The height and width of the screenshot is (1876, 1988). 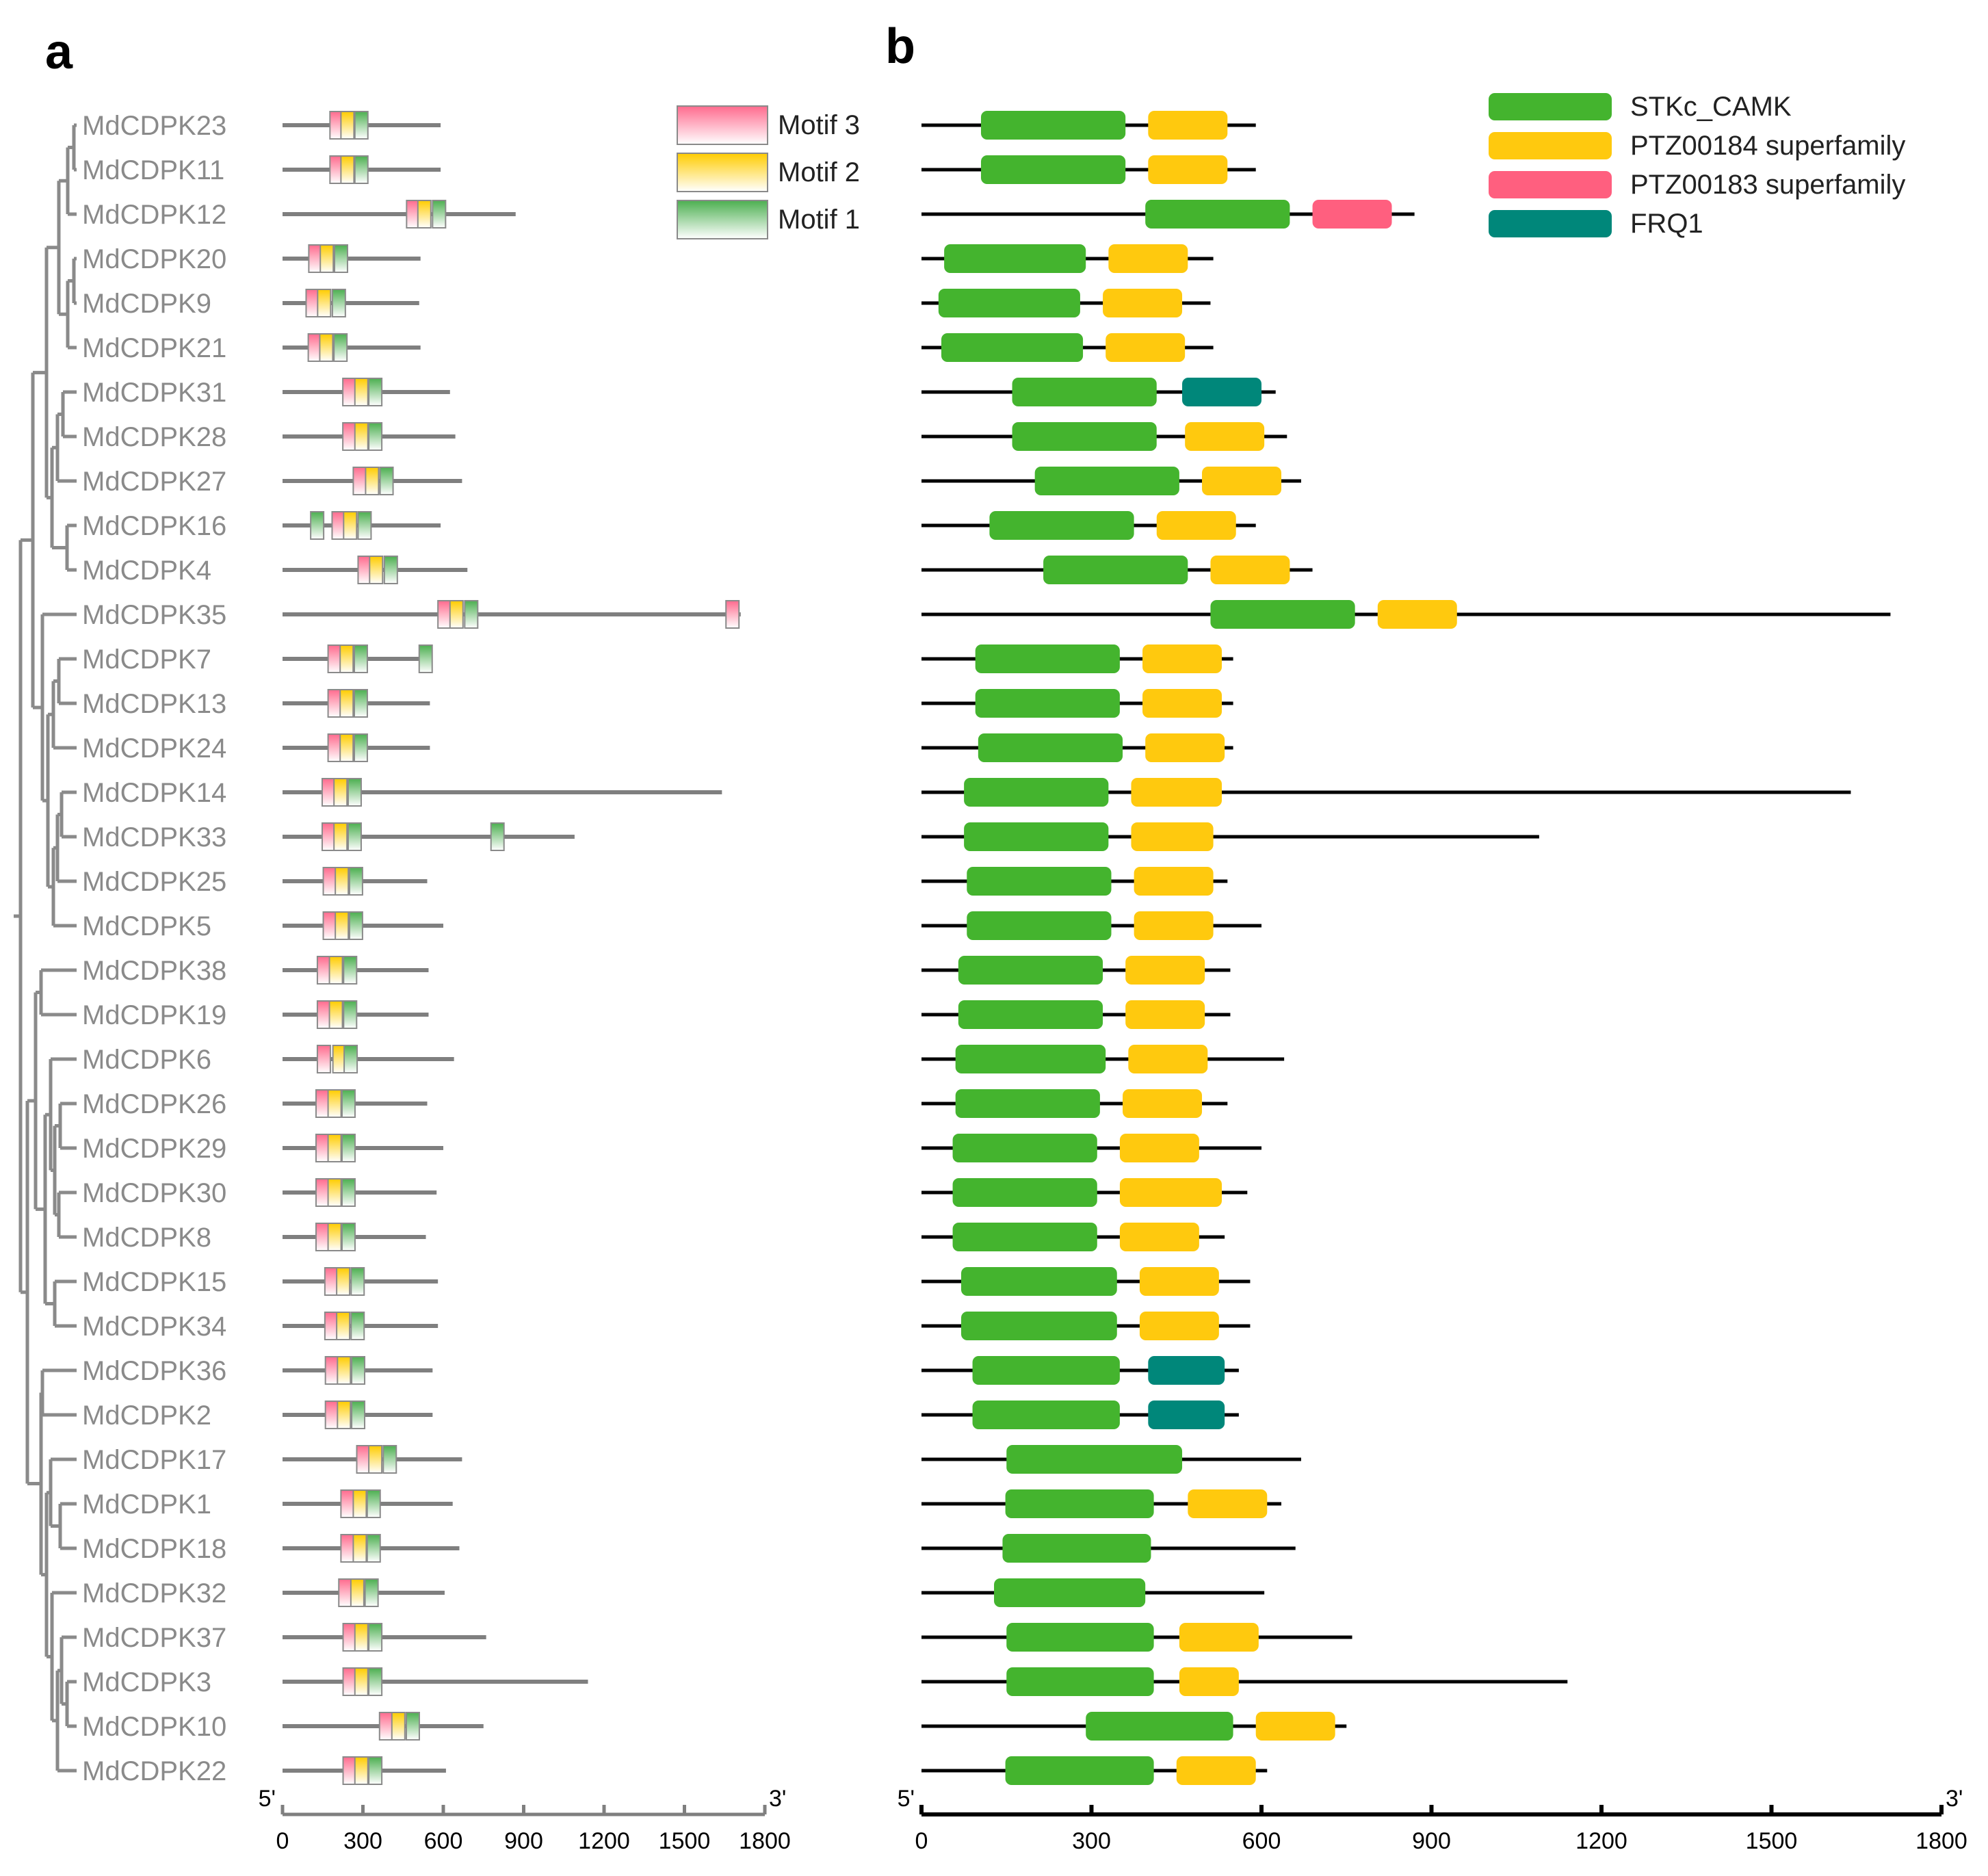 What do you see at coordinates (147, 659) in the screenshot?
I see `gene-label: MdCDPK7` at bounding box center [147, 659].